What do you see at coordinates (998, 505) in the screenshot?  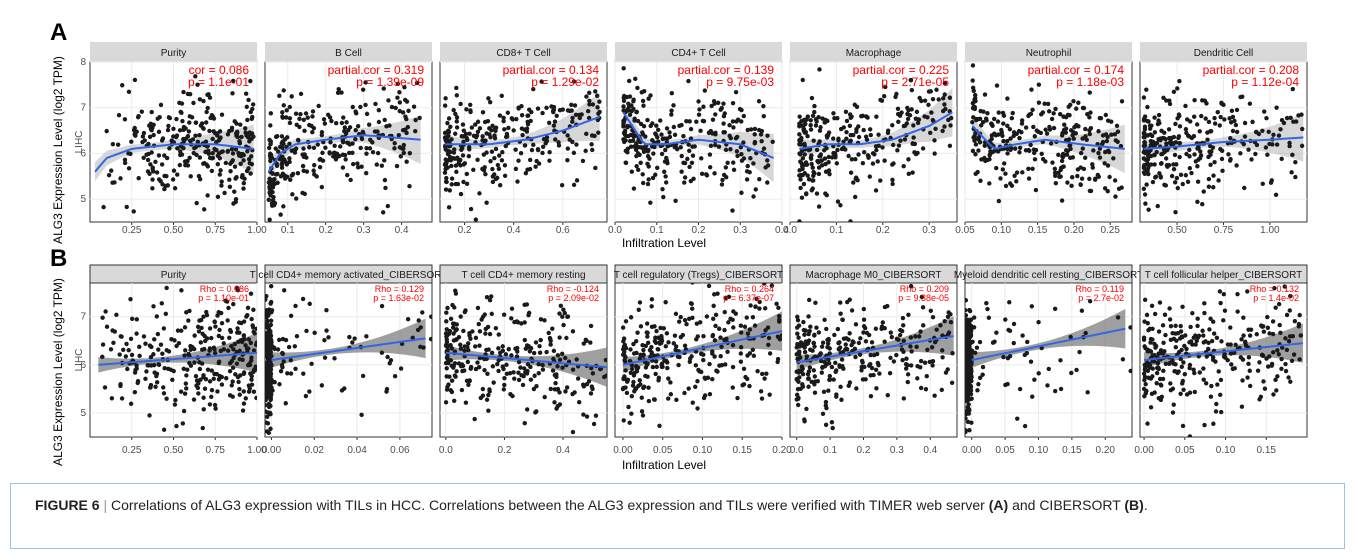 I see `caption-ref-a: (A)` at bounding box center [998, 505].